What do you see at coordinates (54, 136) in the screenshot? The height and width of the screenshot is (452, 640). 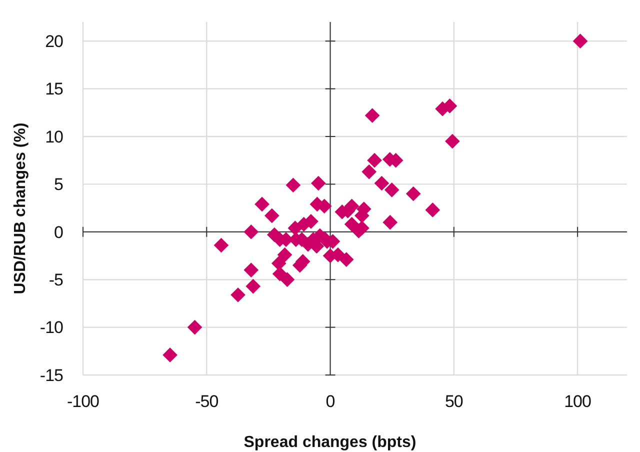 I see `y-tick-label: 10` at bounding box center [54, 136].